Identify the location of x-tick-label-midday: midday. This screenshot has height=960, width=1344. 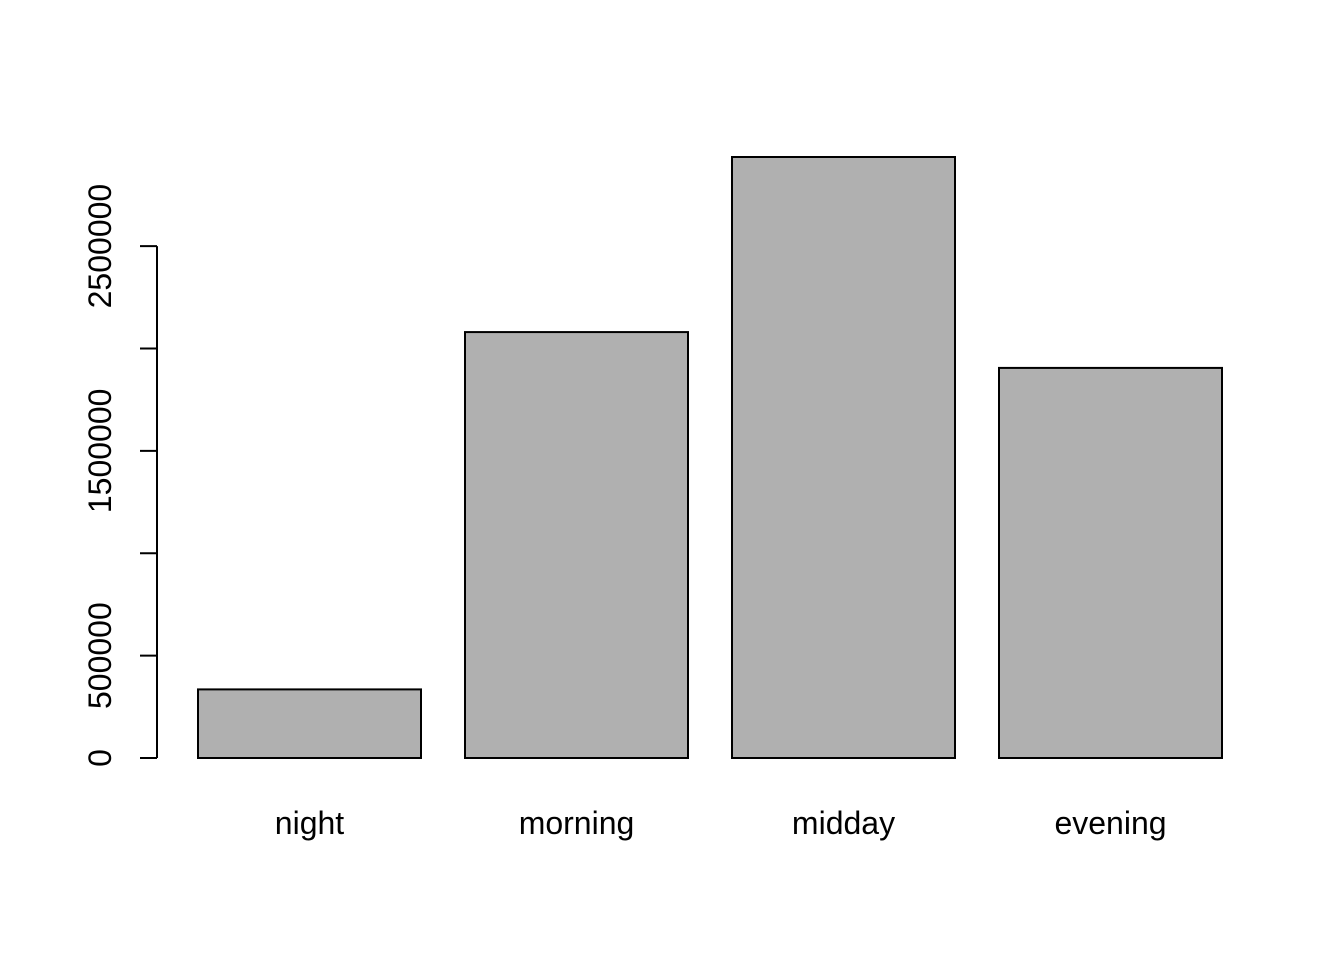
(843, 823).